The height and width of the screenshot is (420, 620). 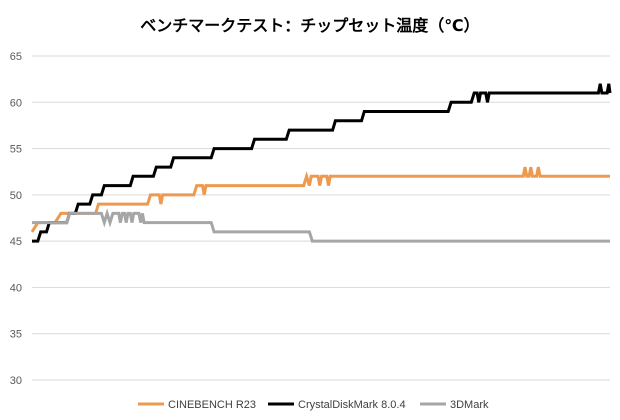 I want to click on y-tick-label-30: 30, so click(x=16, y=381).